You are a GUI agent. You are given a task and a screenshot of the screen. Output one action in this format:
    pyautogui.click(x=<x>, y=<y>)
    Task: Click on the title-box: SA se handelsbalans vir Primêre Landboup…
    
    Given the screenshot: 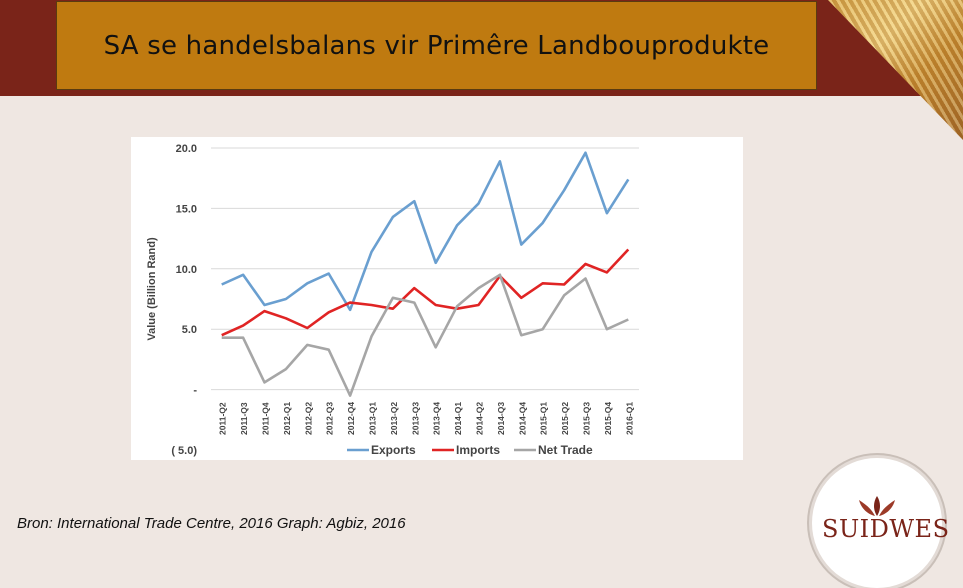 What is the action you would take?
    pyautogui.click(x=436, y=45)
    